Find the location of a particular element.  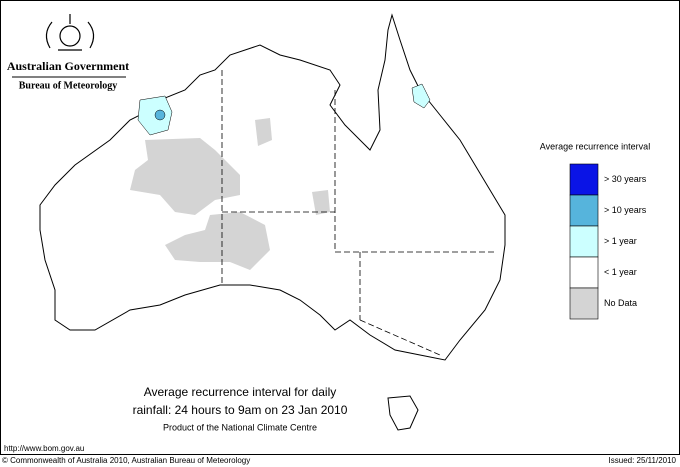

legend-label: > 10 years is located at coordinates (625, 210).